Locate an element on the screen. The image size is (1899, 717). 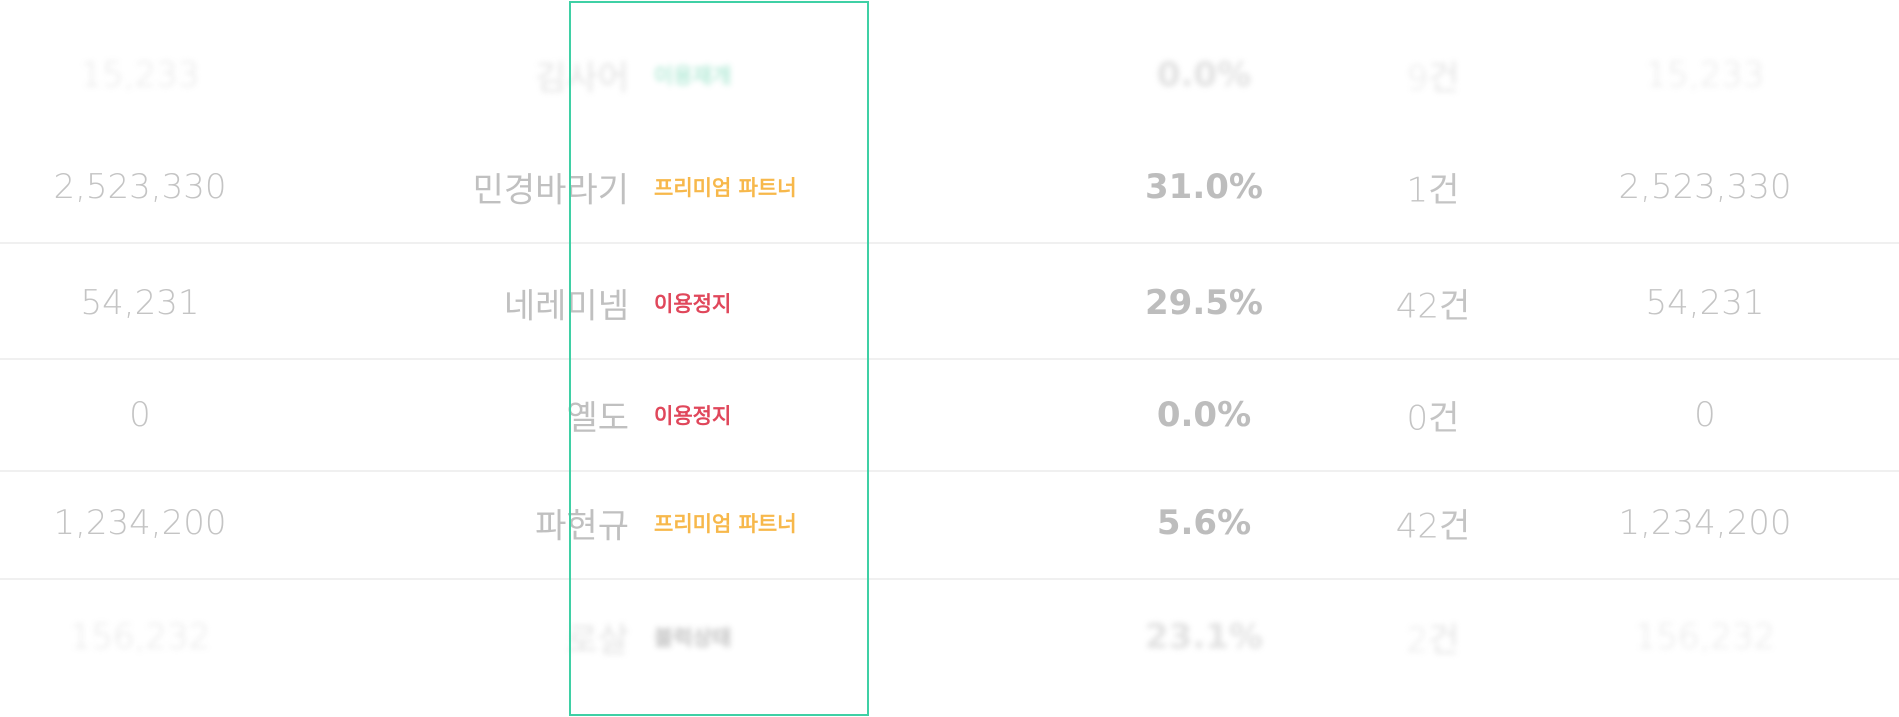
name: 네레미넴 is located at coordinates (566, 306).